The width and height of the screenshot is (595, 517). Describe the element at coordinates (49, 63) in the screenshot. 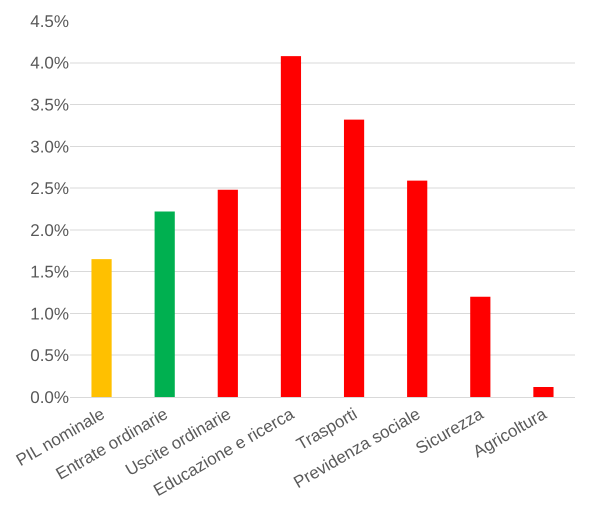

I see `y-tick-label: 4.0%` at that location.